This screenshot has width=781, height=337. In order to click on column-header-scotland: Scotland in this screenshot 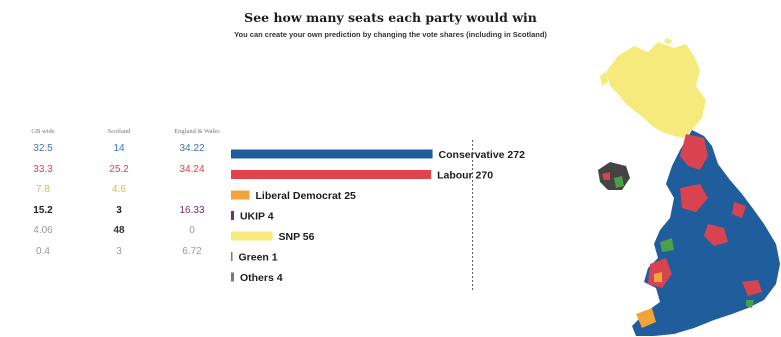, I will do `click(119, 131)`.